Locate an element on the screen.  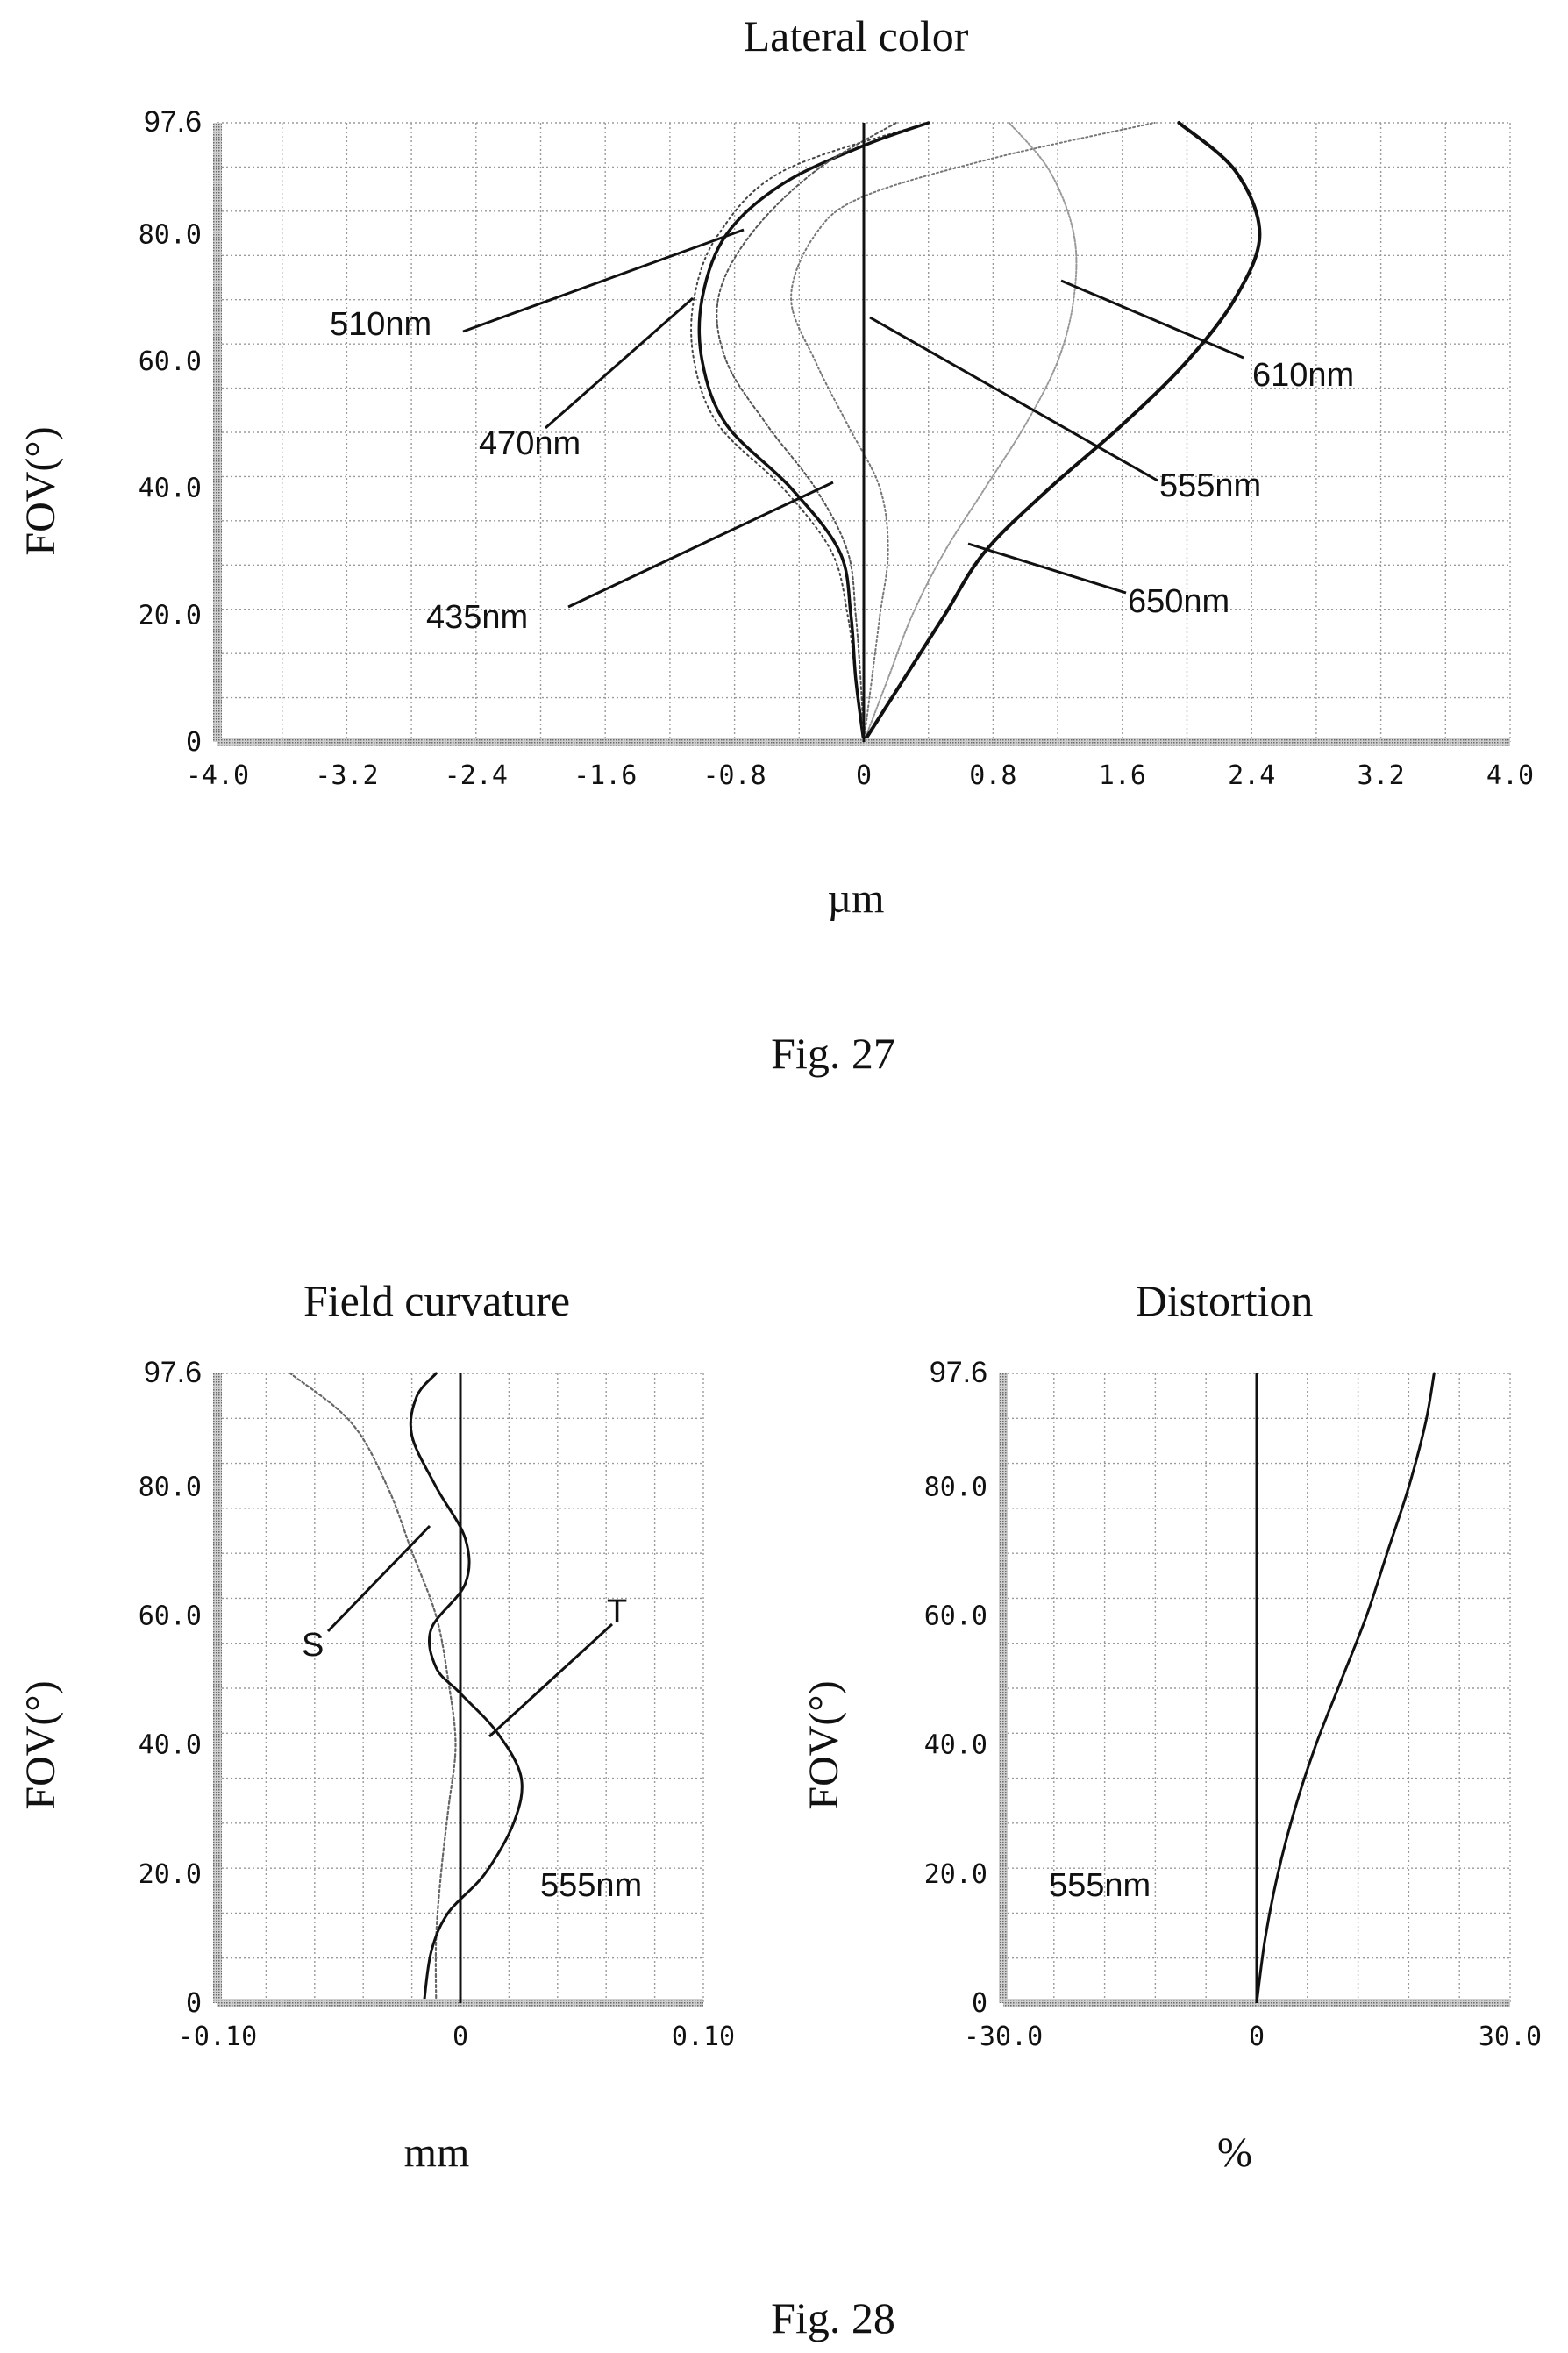
figure-caption-28: Fig. 28 is located at coordinates (833, 2317).